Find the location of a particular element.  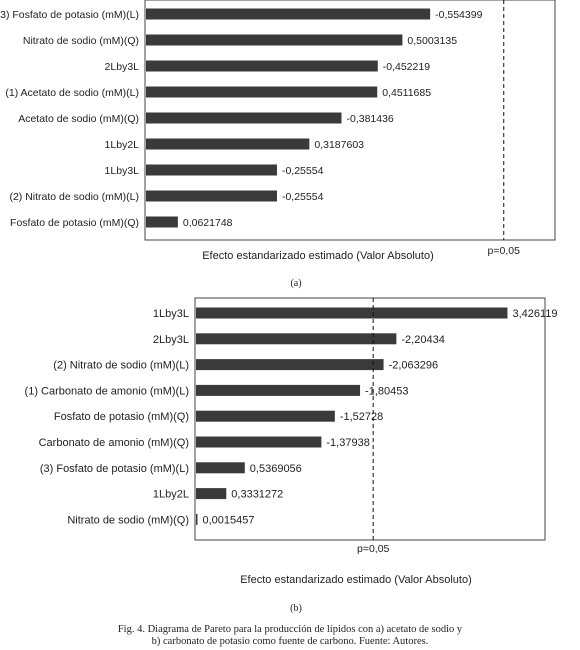

value-label: 0,4511685 is located at coordinates (406, 93).